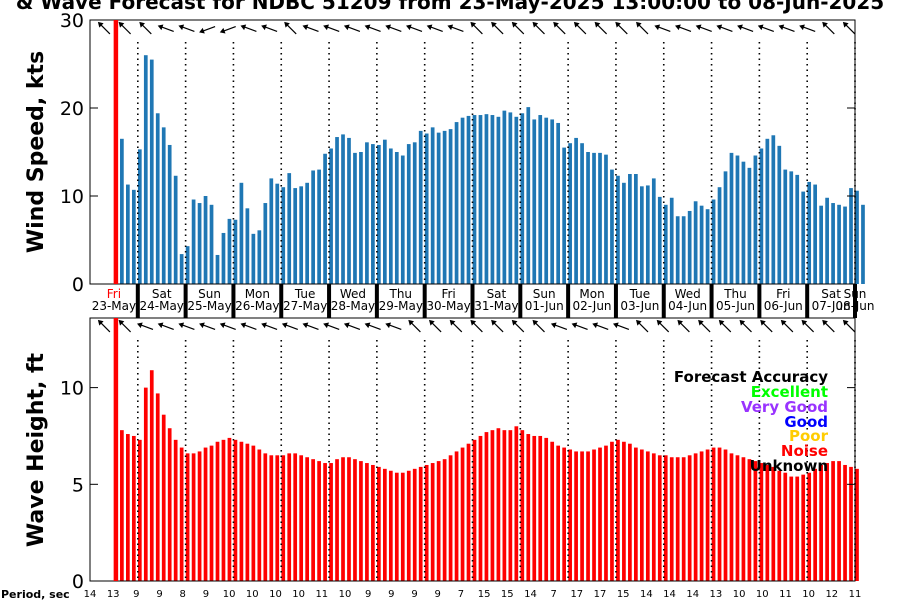 Image resolution: width=900 pixels, height=604 pixels. Describe the element at coordinates (353, 294) in the screenshot. I see `day-name-label: Wed` at that location.